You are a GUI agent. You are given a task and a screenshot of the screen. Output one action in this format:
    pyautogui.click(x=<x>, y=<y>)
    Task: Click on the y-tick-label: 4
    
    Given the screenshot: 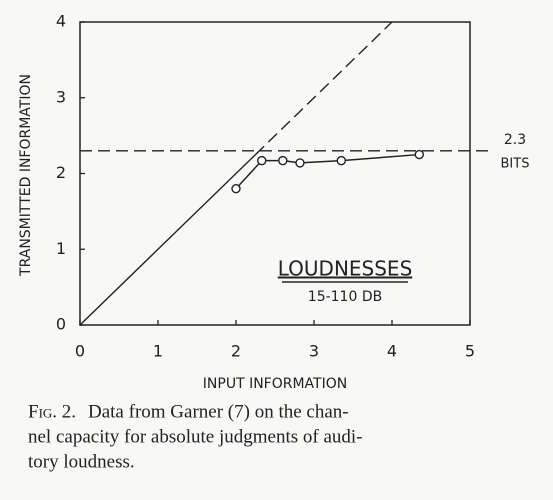 What is the action you would take?
    pyautogui.click(x=61, y=21)
    